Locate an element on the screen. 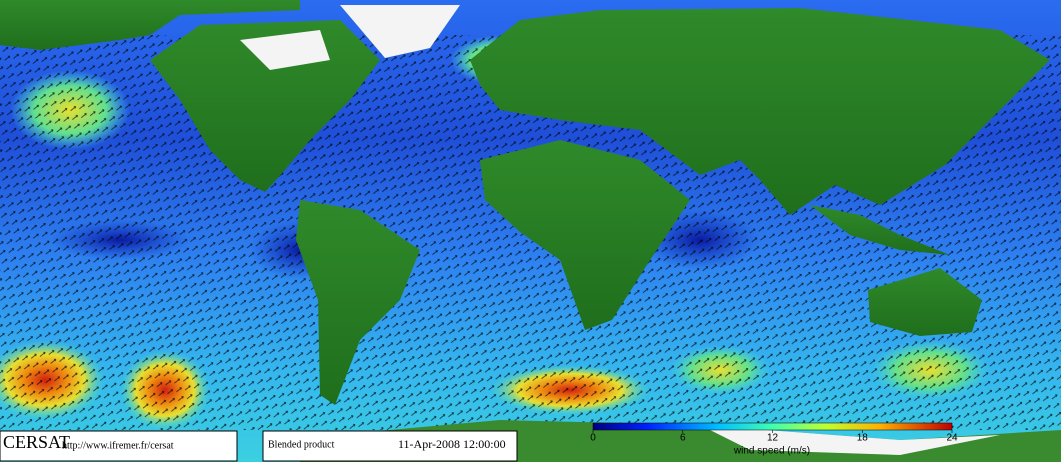 This screenshot has width=1061, height=462. info-box is located at coordinates (390, 446).